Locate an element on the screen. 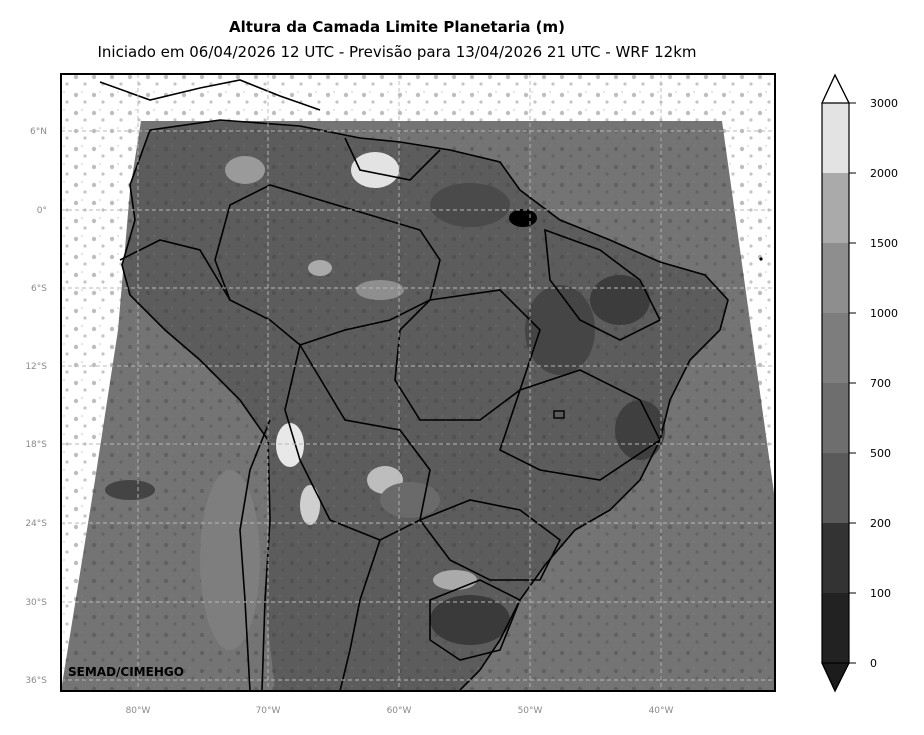 The image size is (924, 735). colorbar-label: 100 is located at coordinates (880, 593).